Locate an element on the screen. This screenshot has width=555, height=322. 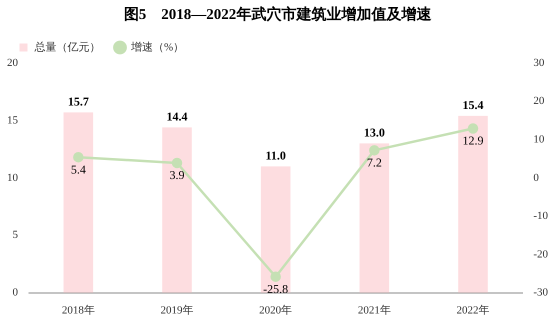
data-label: 14.4 is located at coordinates (177, 116).